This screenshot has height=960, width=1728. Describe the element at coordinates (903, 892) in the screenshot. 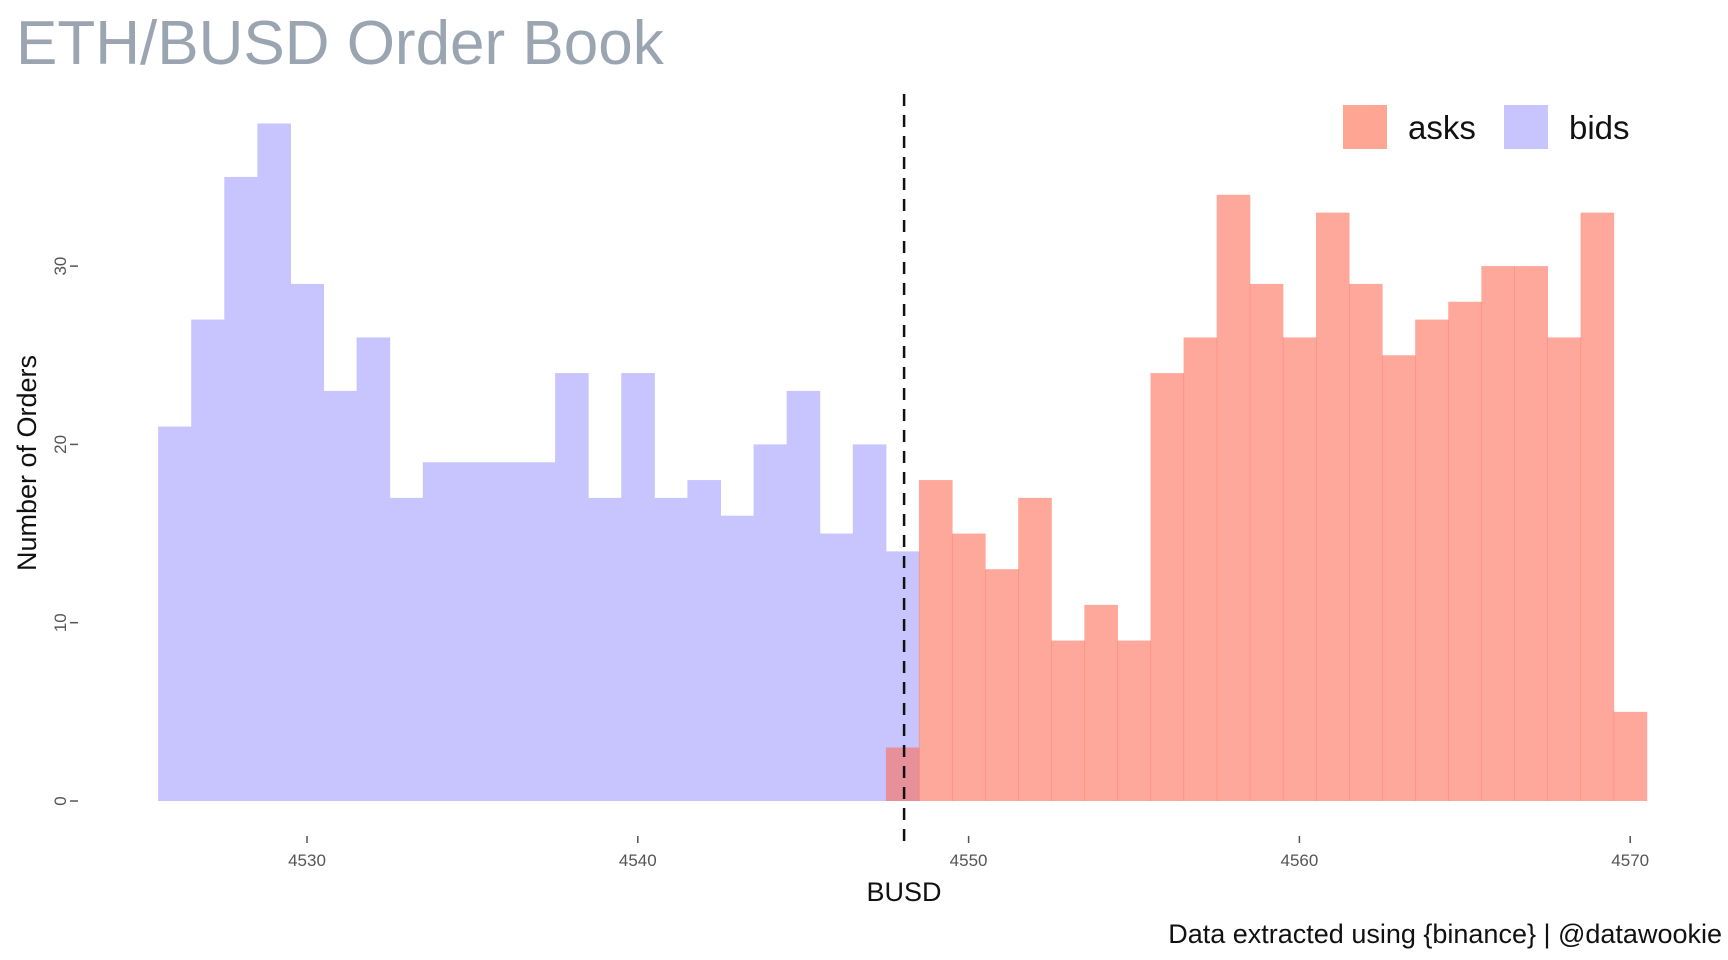

I see `x-axis-title: BUSD` at that location.